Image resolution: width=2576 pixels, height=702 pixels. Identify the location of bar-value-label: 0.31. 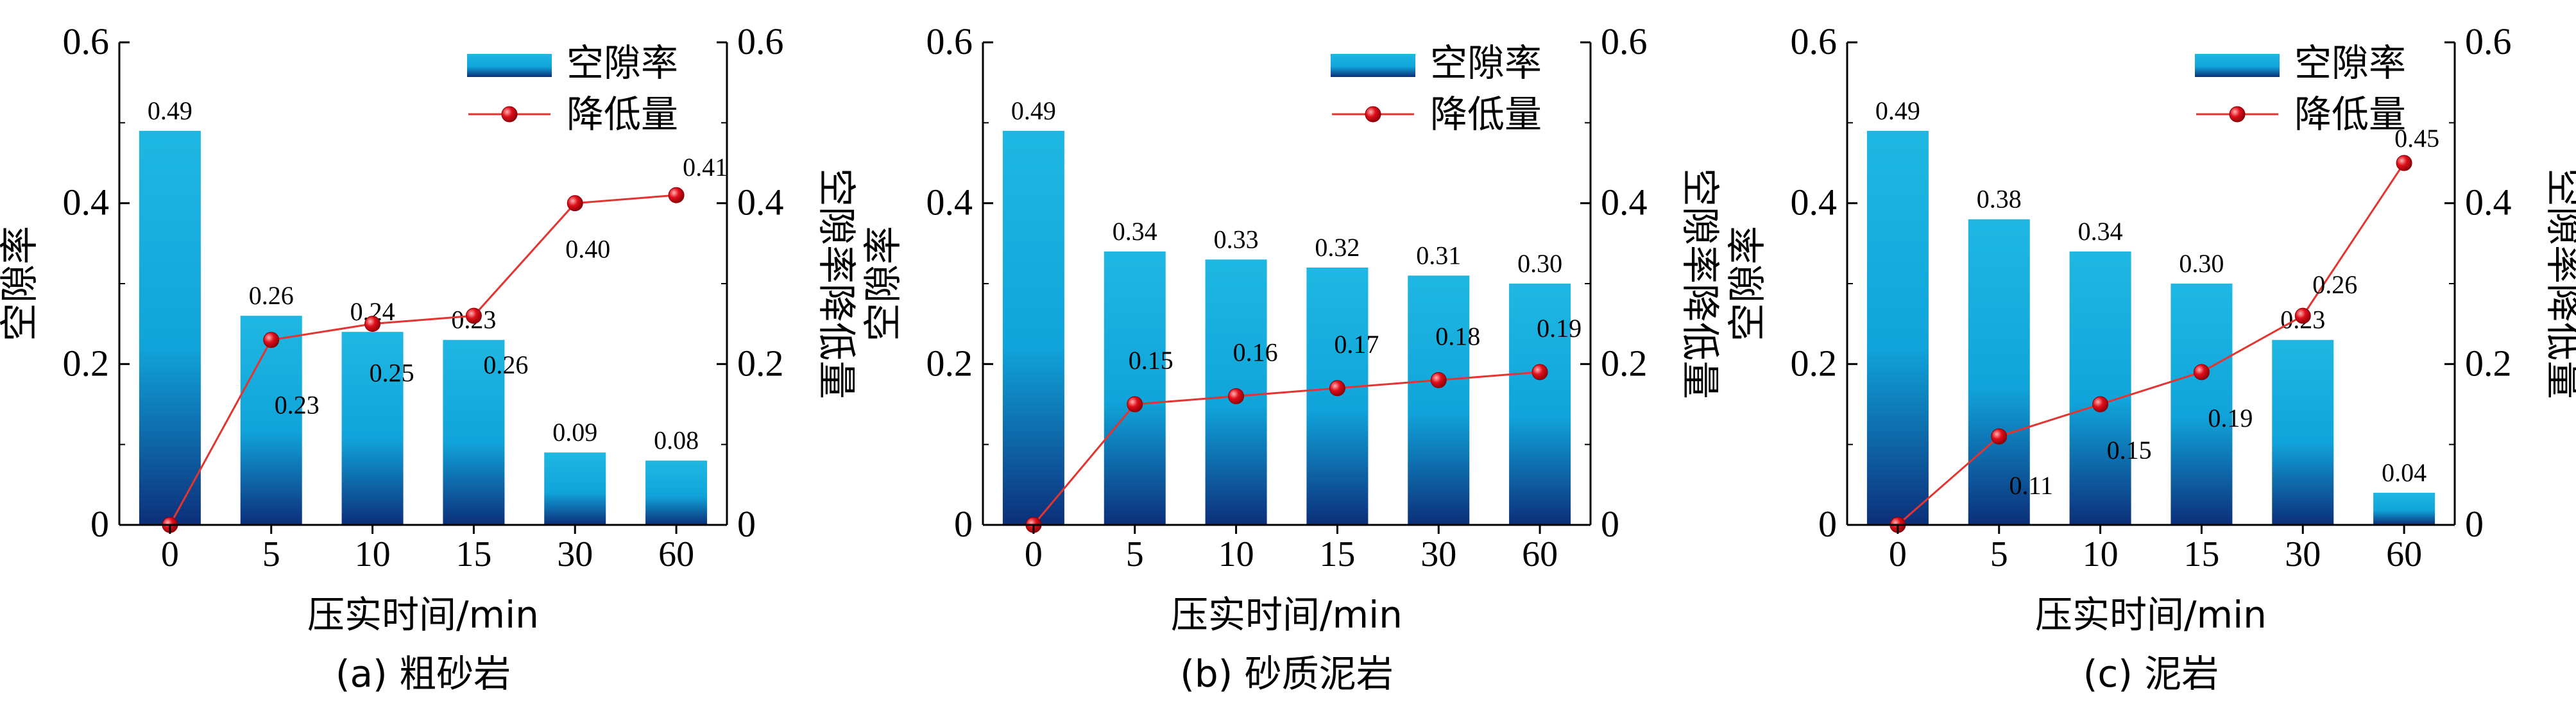
(1439, 256).